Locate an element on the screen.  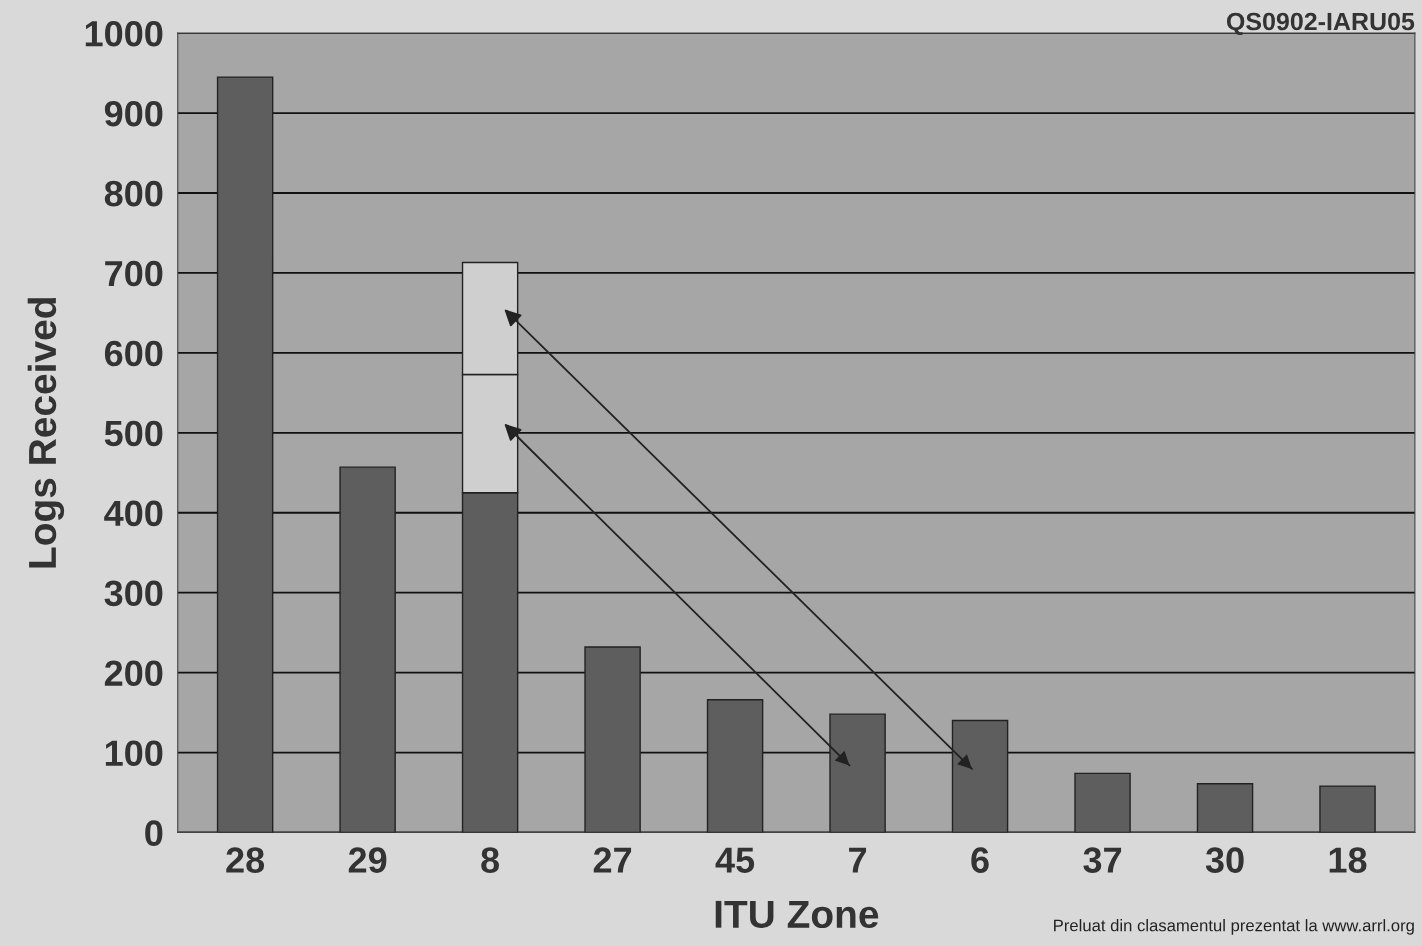
y-tick-label: 700 is located at coordinates (134, 273).